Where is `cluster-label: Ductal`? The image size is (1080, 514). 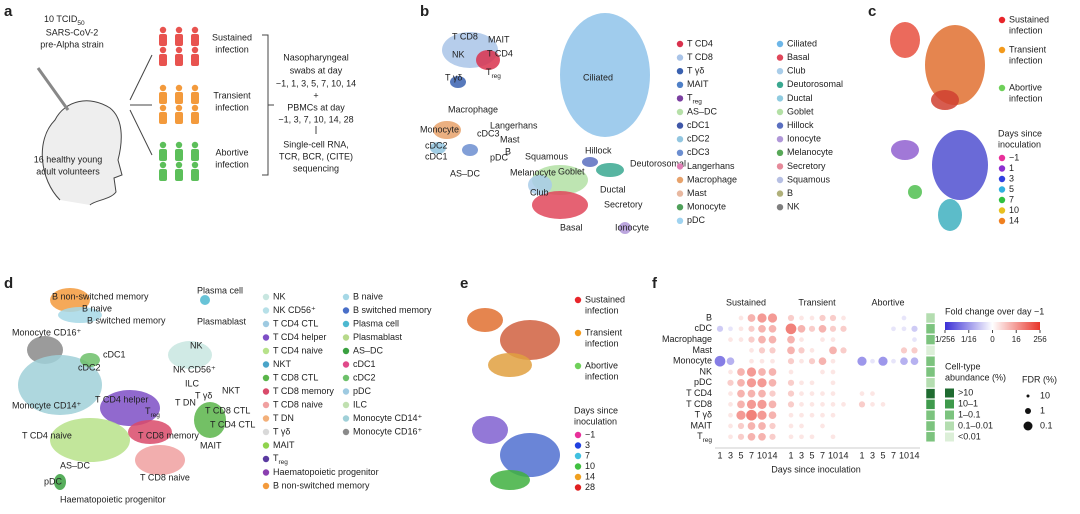 cluster-label: Ductal is located at coordinates (613, 189).